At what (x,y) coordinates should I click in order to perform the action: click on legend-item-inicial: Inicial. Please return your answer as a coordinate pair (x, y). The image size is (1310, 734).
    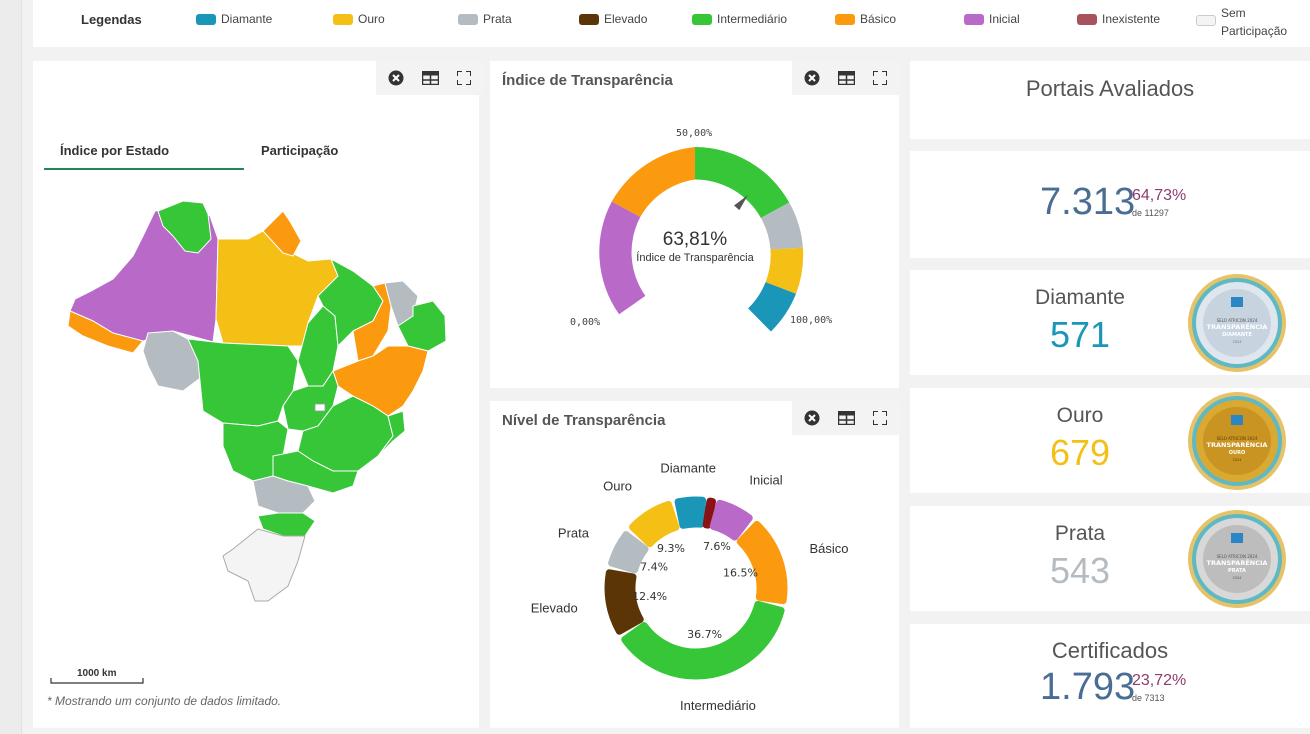
    Looking at the image, I should click on (992, 19).